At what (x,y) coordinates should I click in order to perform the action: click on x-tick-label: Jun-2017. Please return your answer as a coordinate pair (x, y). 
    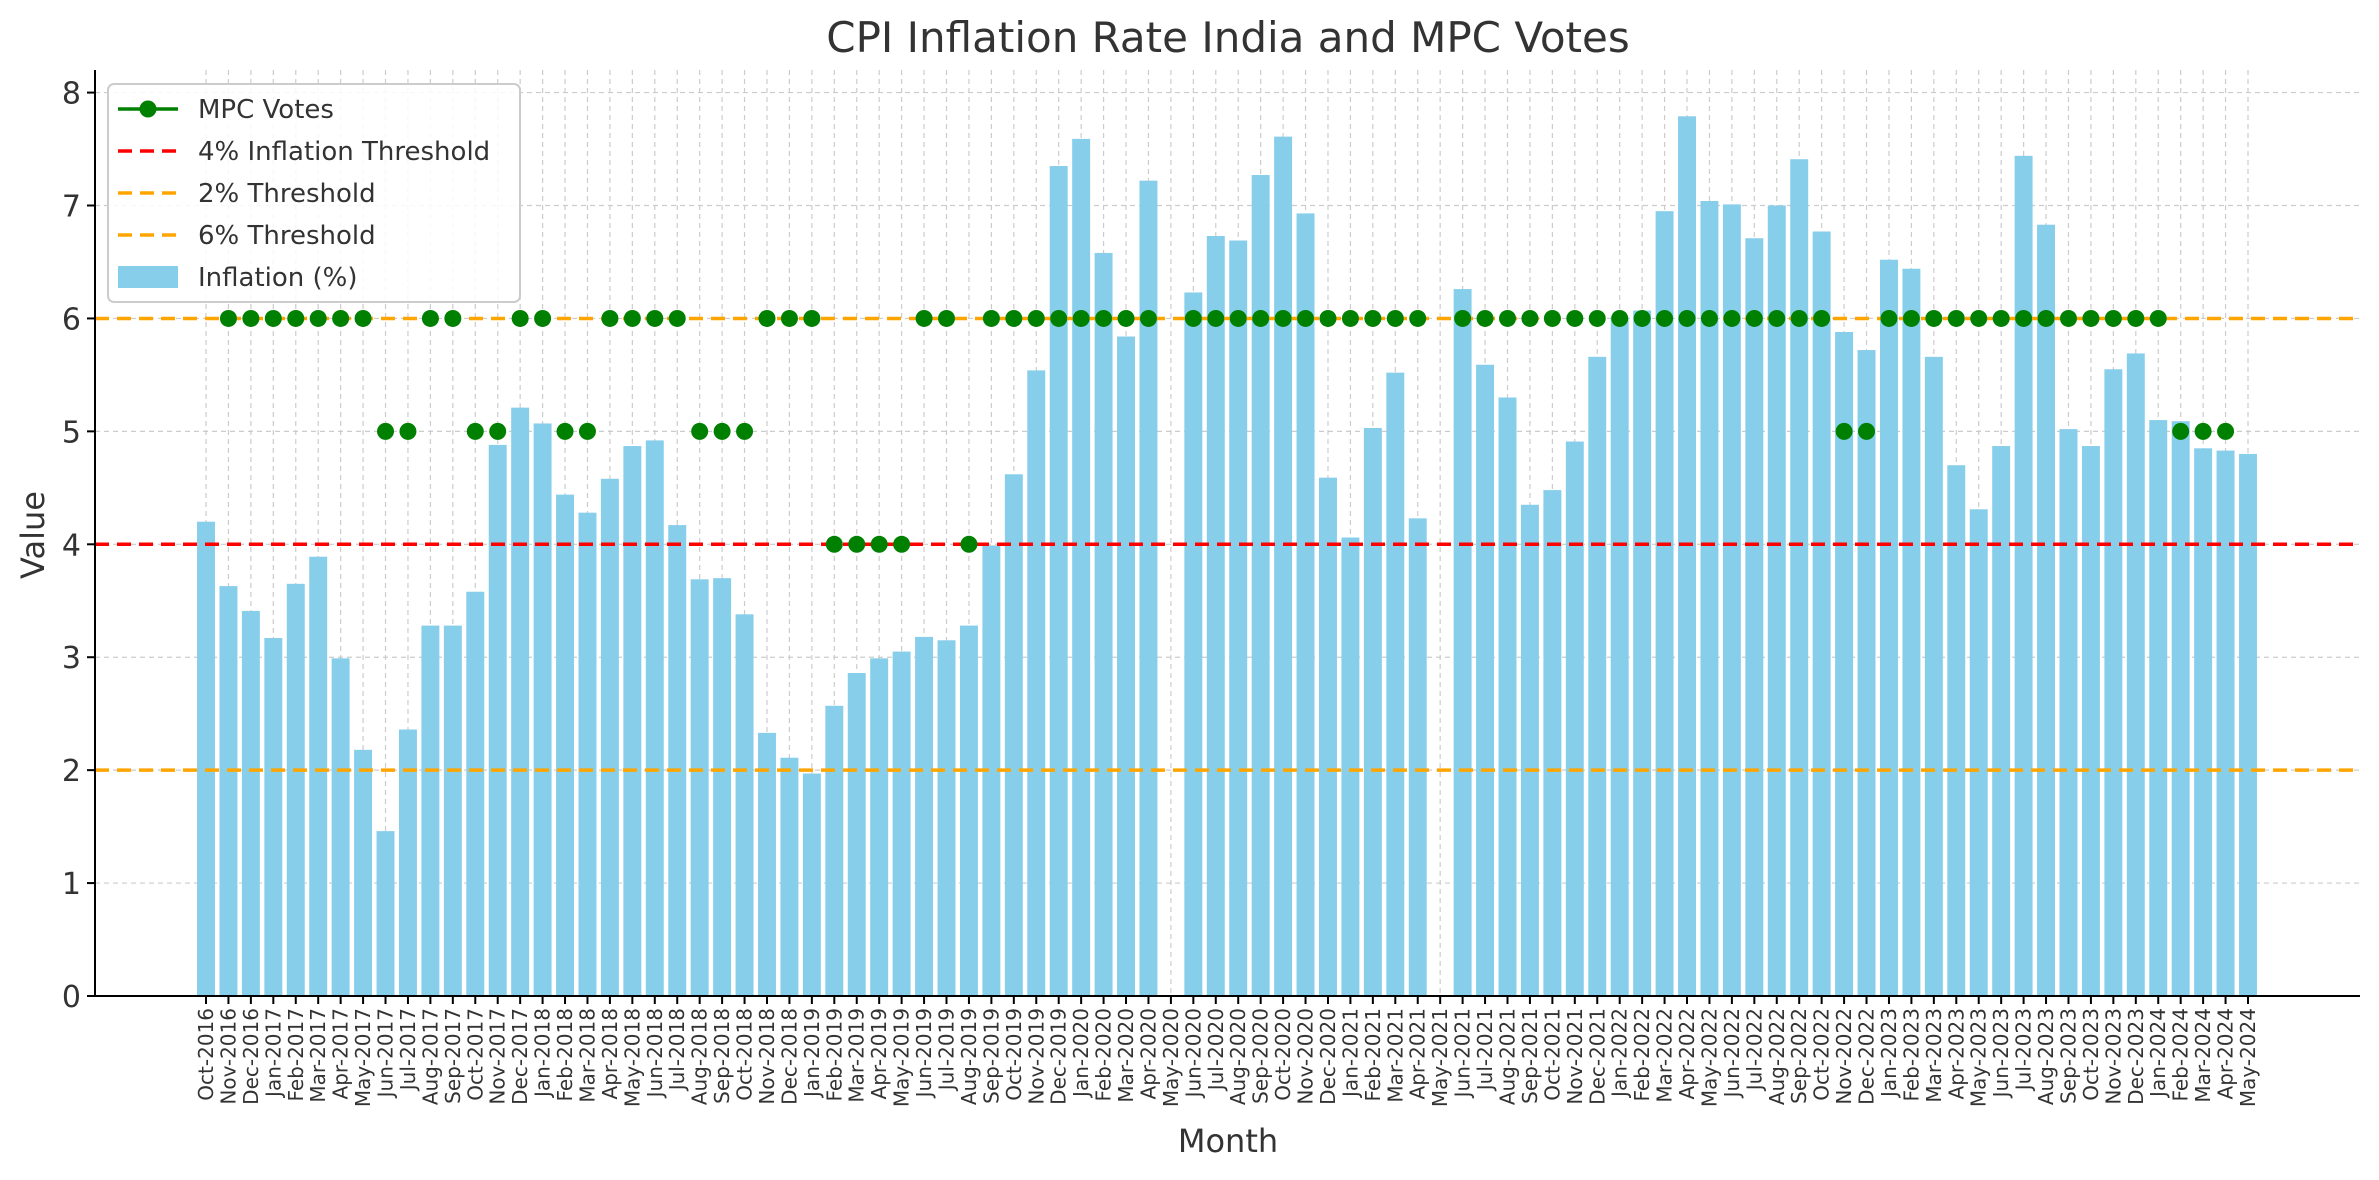
    Looking at the image, I should click on (386, 1053).